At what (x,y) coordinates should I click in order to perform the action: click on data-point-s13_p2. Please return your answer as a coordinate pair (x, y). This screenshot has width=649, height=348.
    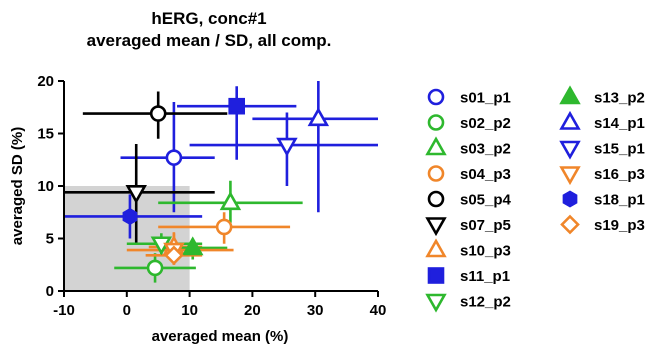
    Looking at the image, I should click on (193, 246).